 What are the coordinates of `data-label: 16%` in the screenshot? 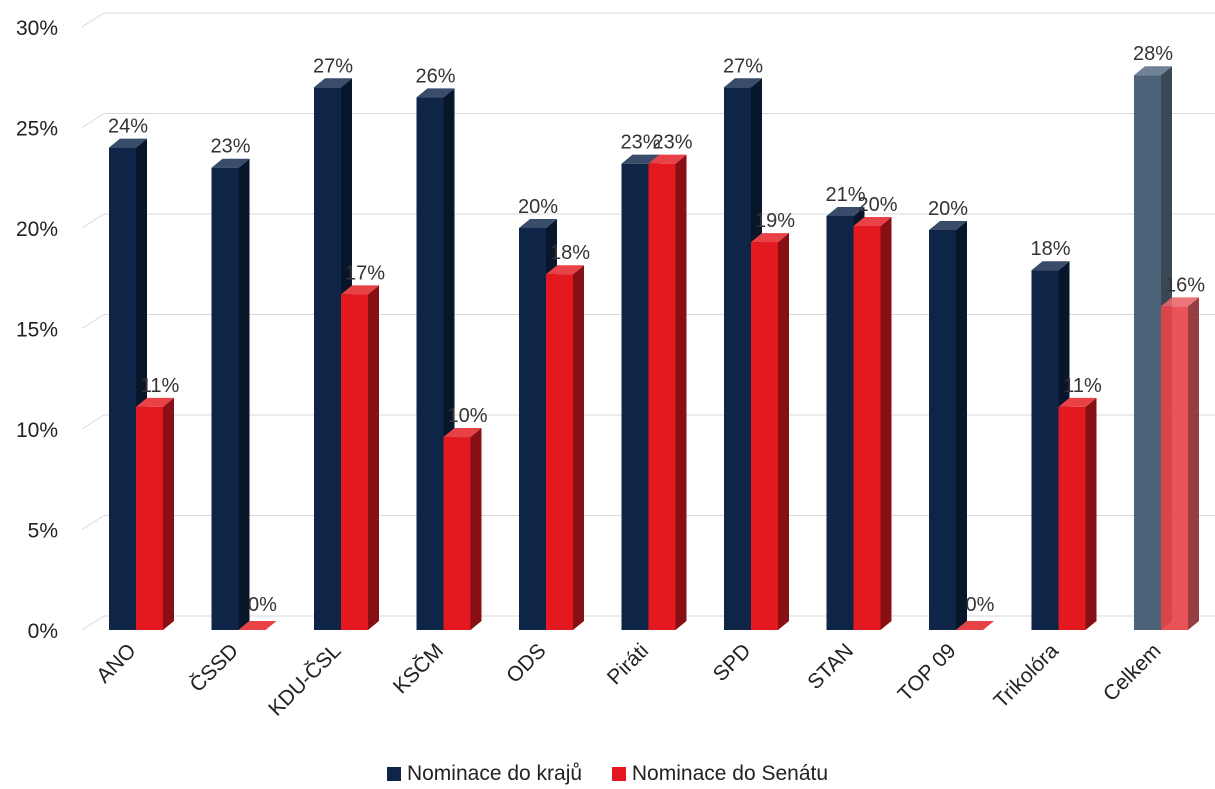 It's located at (1185, 285).